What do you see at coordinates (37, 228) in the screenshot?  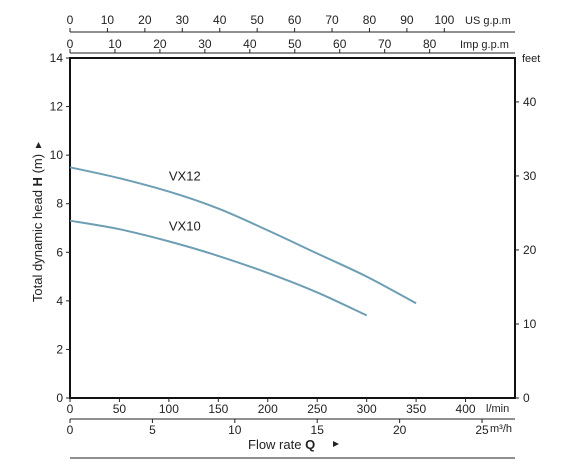 I see `y-axis-label: Total dynamic head H (m)` at bounding box center [37, 228].